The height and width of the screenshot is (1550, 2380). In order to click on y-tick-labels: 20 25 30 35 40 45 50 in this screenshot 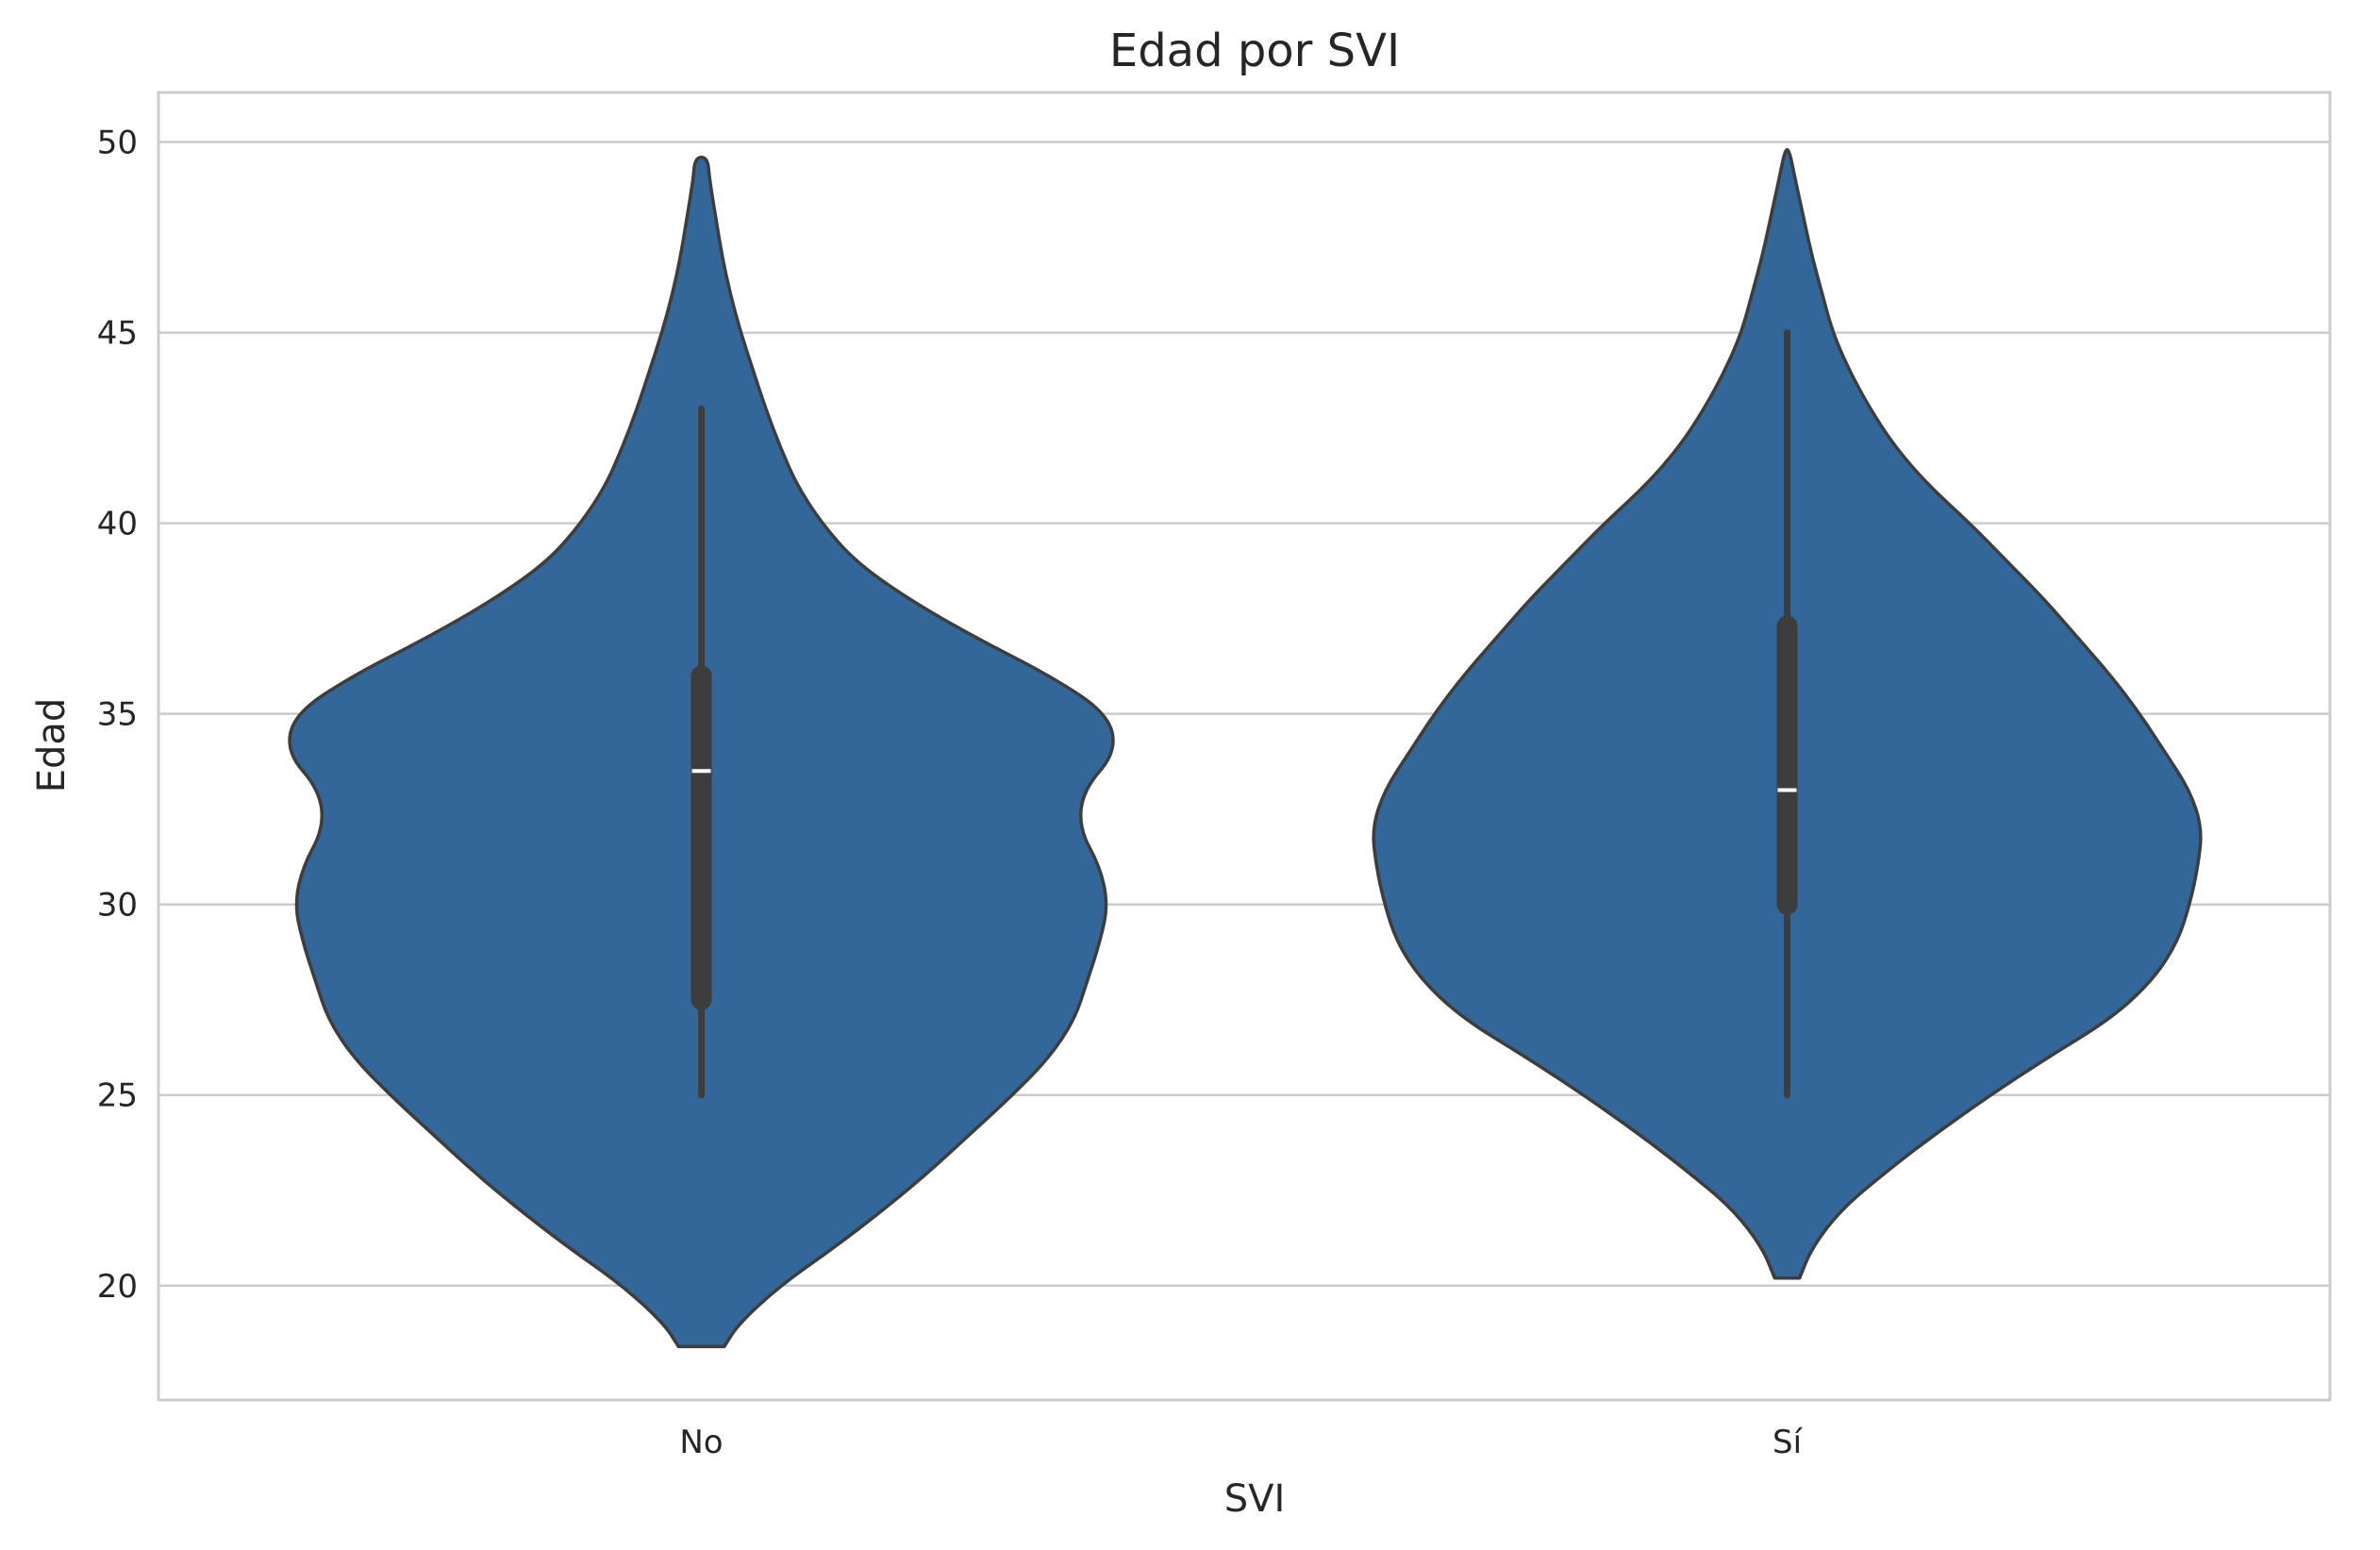, I will do `click(118, 716)`.